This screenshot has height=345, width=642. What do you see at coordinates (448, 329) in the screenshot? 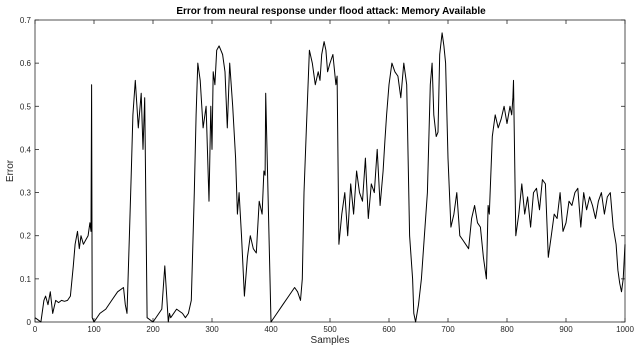
I see `x-tick-label: 700` at bounding box center [448, 329].